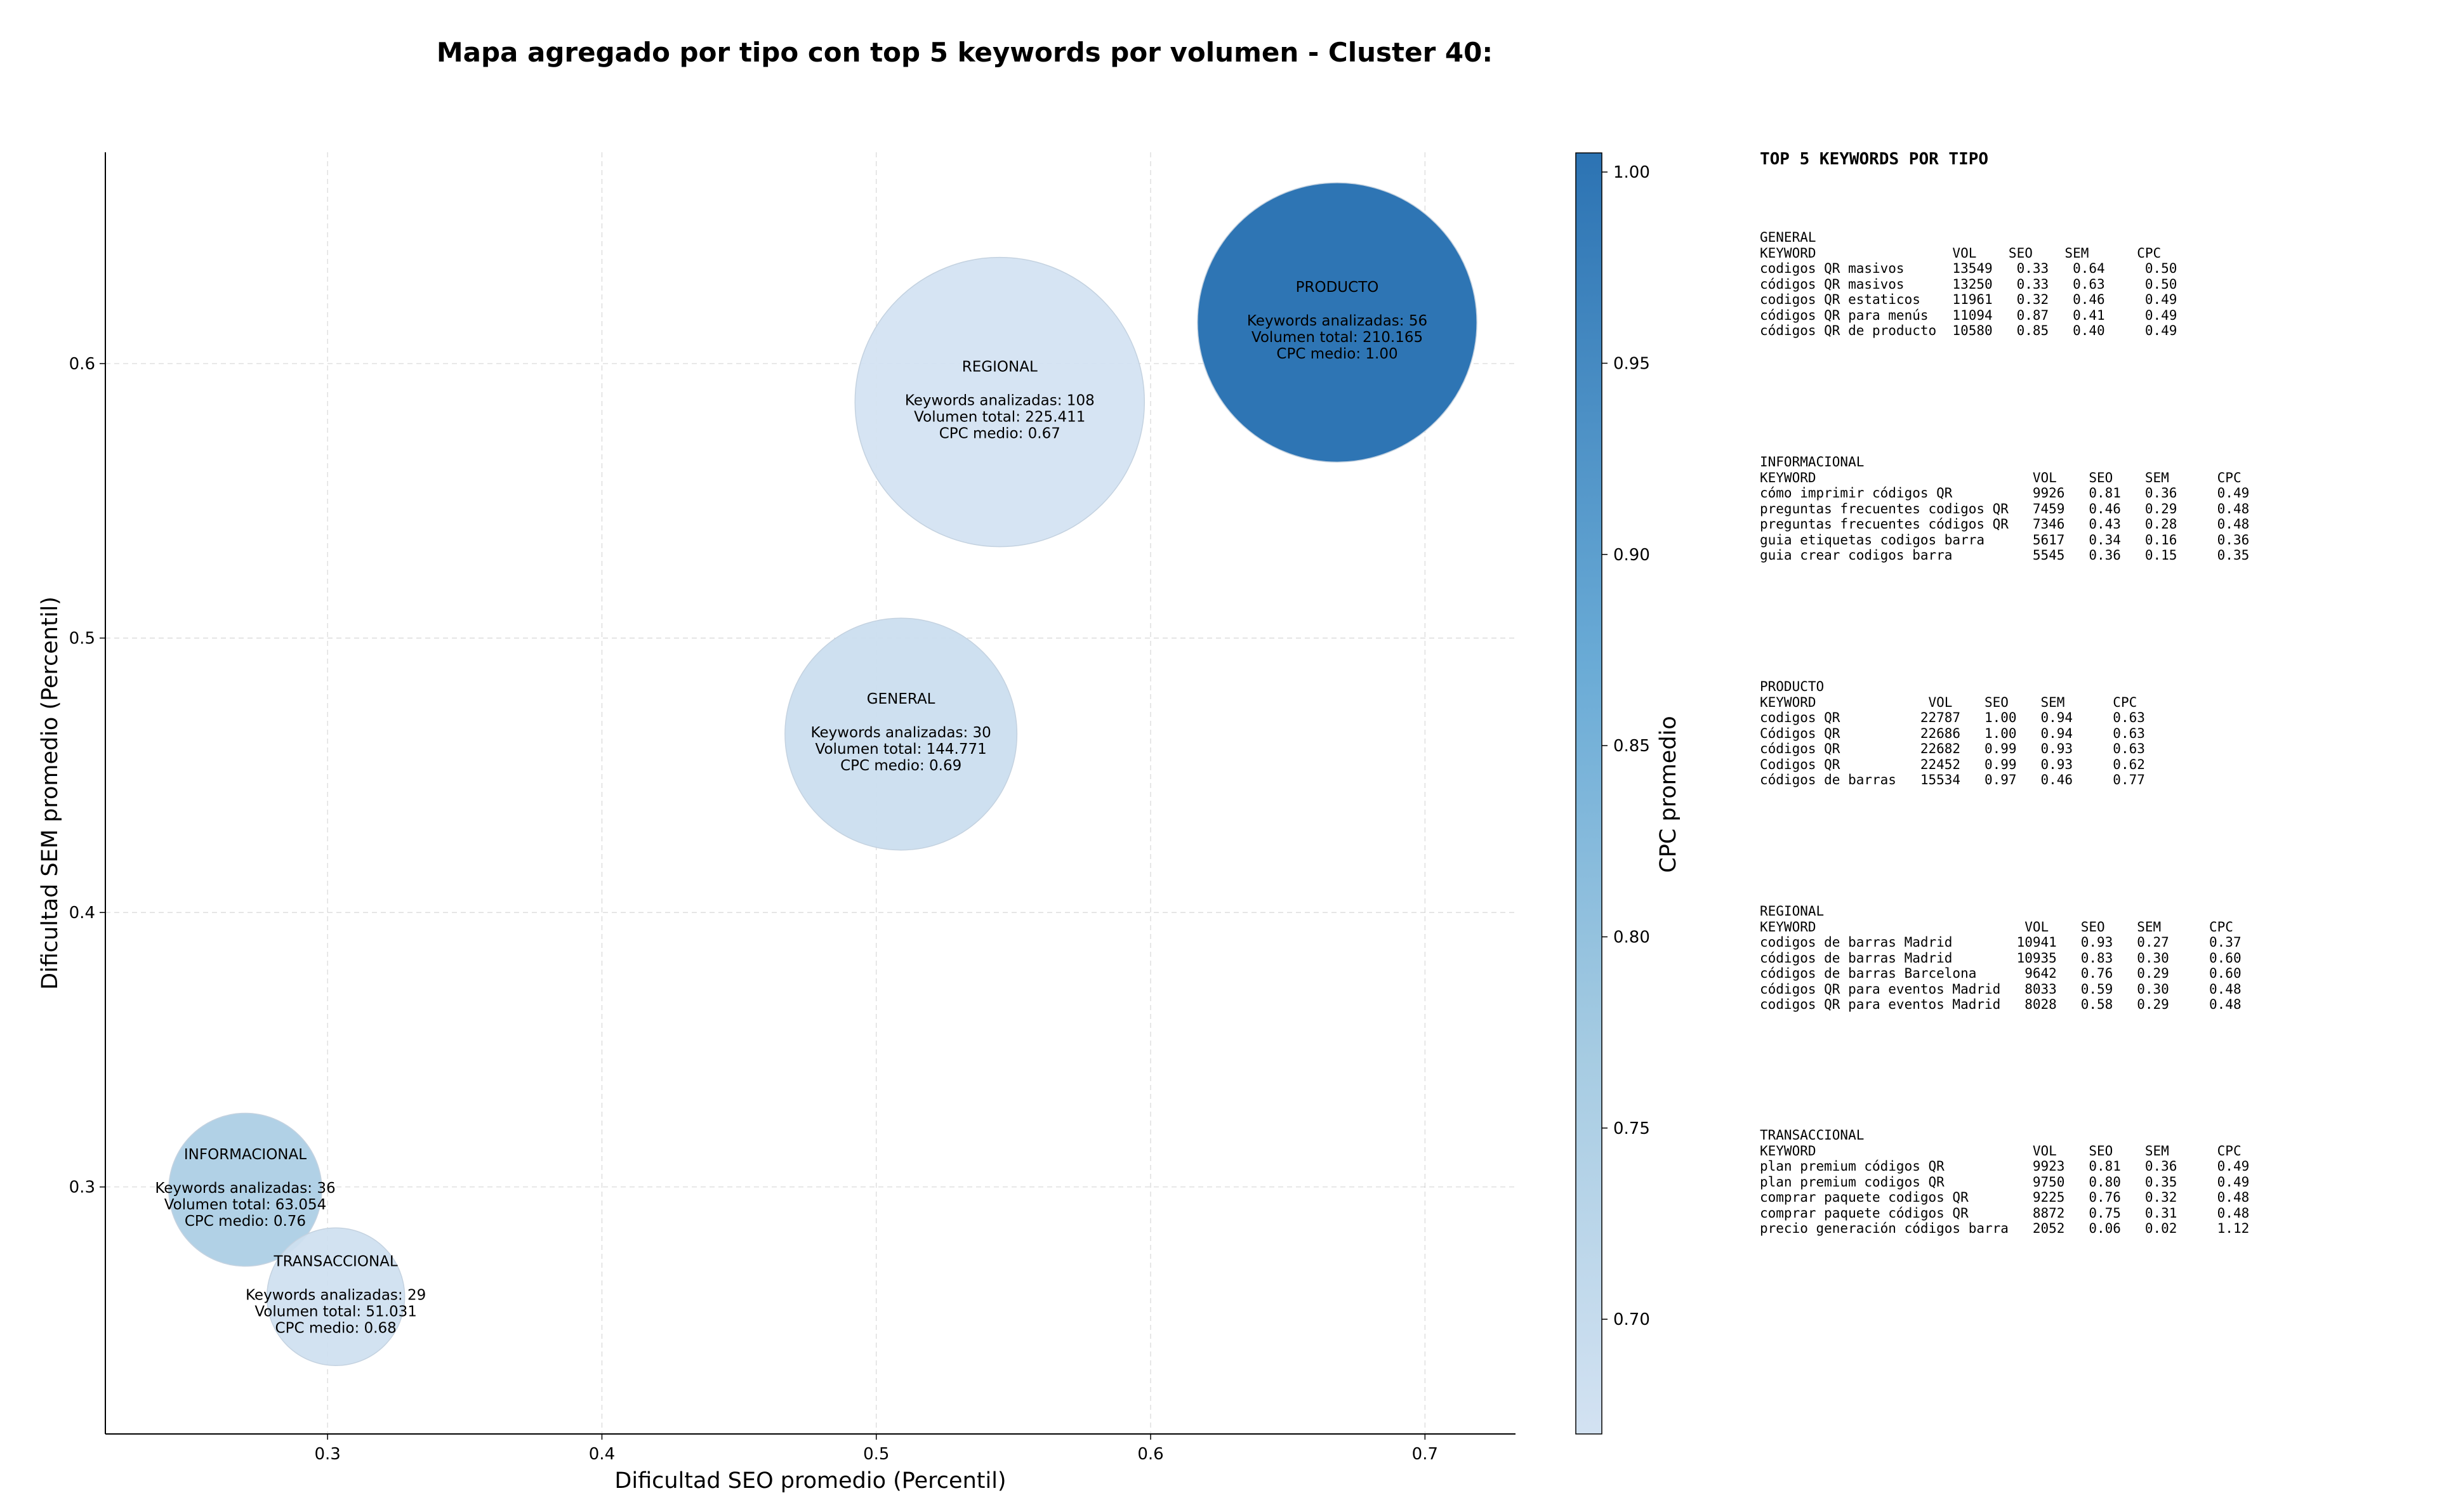 Image resolution: width=2437 pixels, height=1512 pixels. I want to click on bubble-informacional, so click(245, 1190).